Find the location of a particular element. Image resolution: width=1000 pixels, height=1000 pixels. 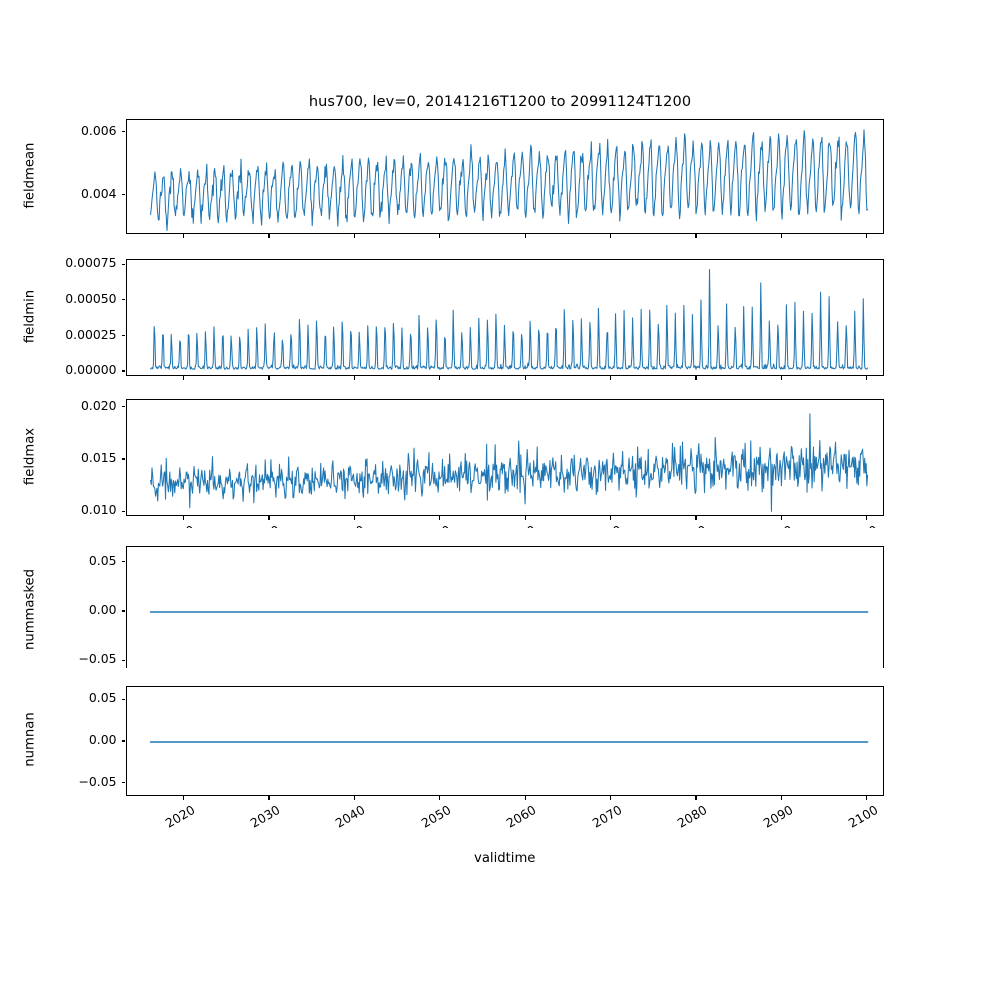

ytick-label-fieldmin-3: 0.00075 is located at coordinates (91, 263).